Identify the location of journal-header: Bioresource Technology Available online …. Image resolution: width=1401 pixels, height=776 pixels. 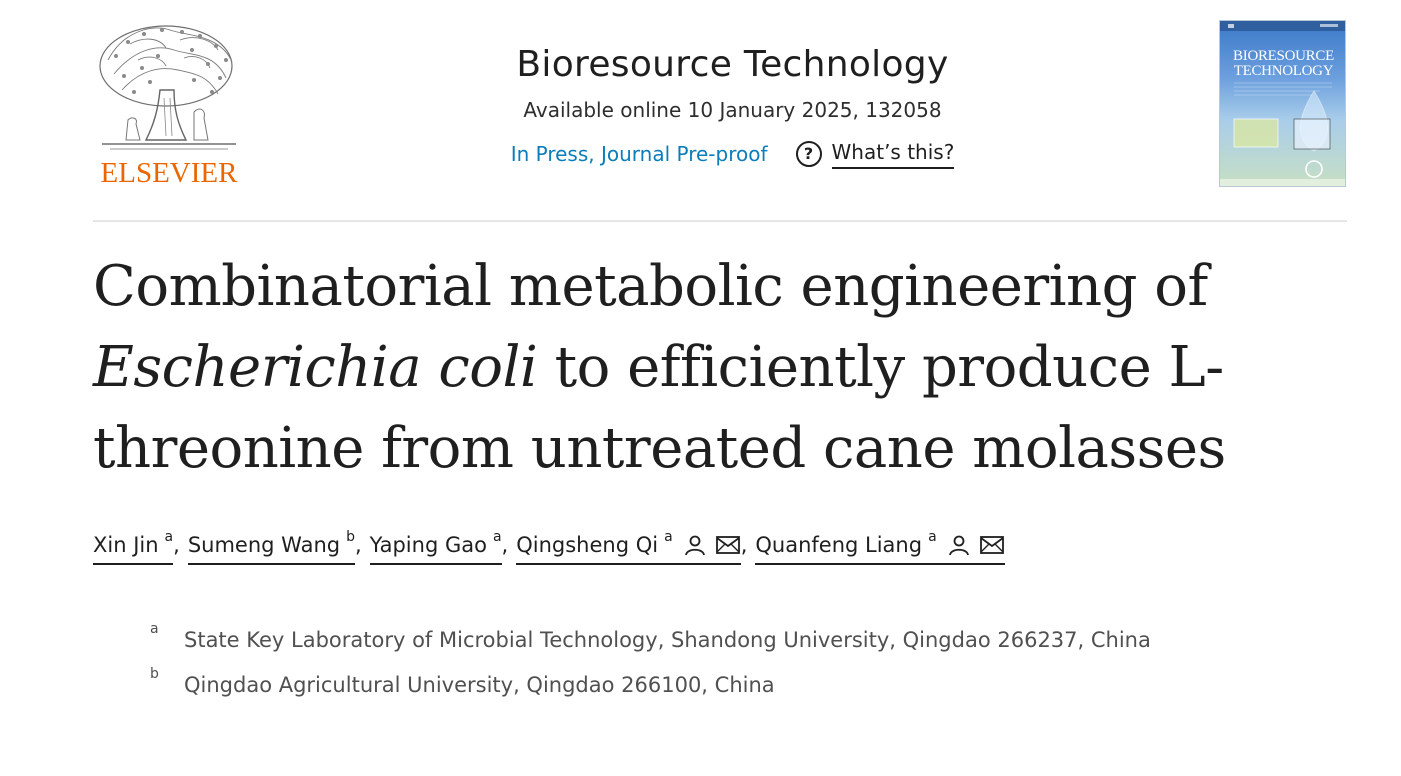
(732, 104).